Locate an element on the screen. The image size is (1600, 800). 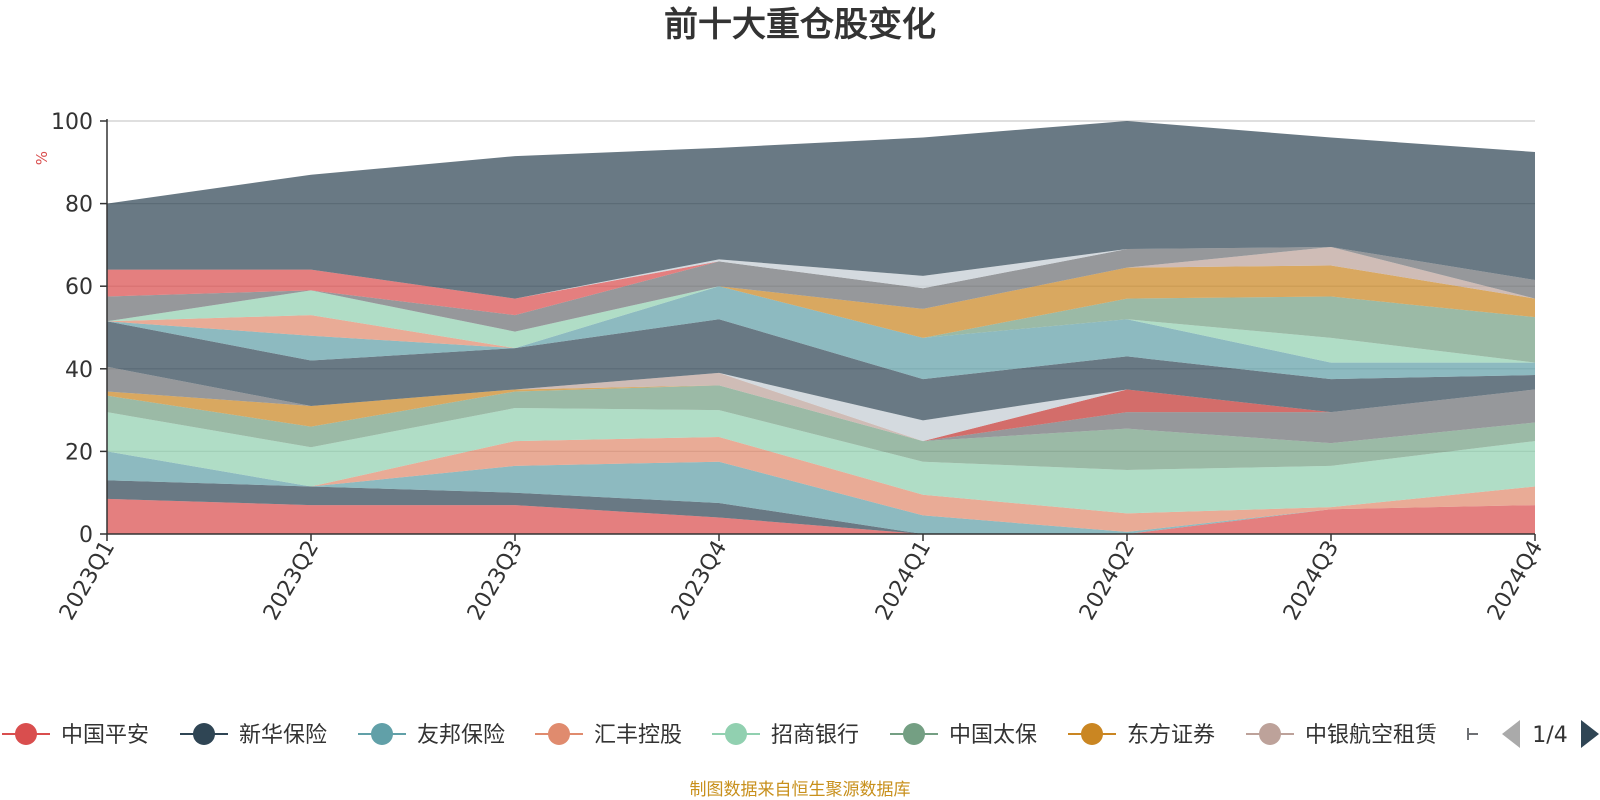
area-腾讯控股 is located at coordinates (821, 324).